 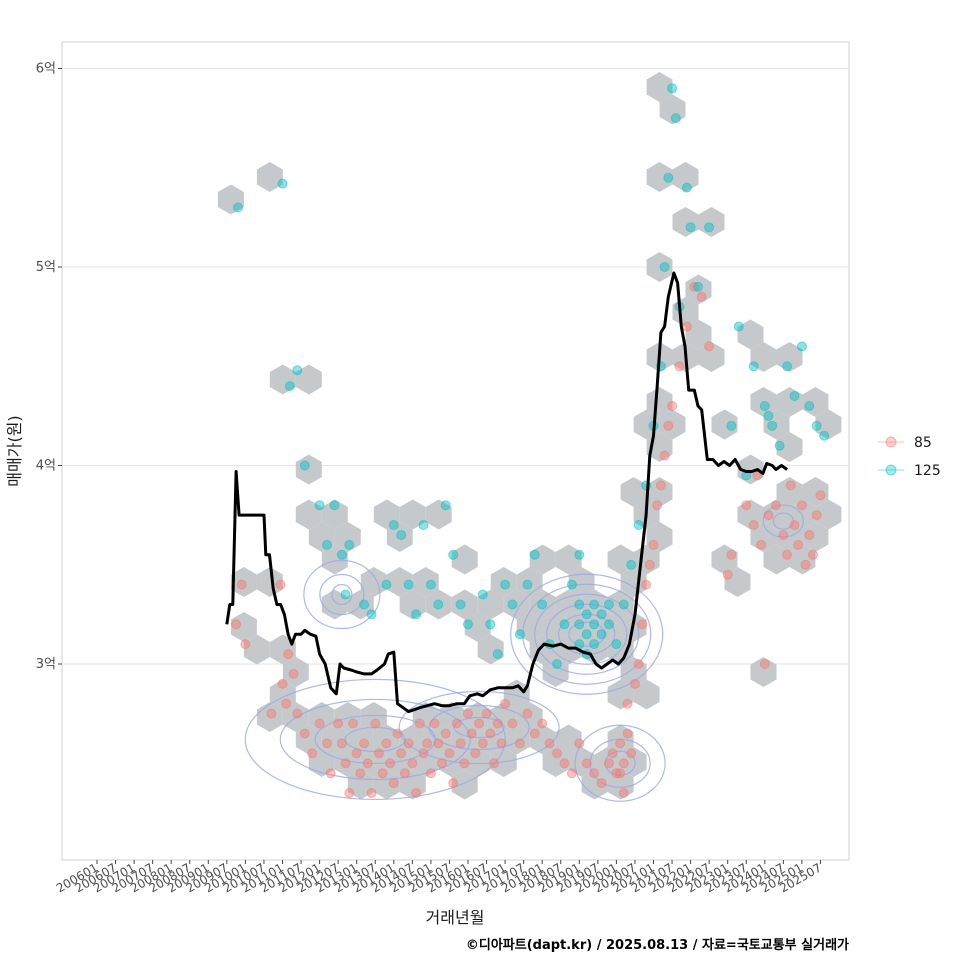 I want to click on y-axis-ticks: 3억 4억 5억 6억, so click(x=49, y=367).